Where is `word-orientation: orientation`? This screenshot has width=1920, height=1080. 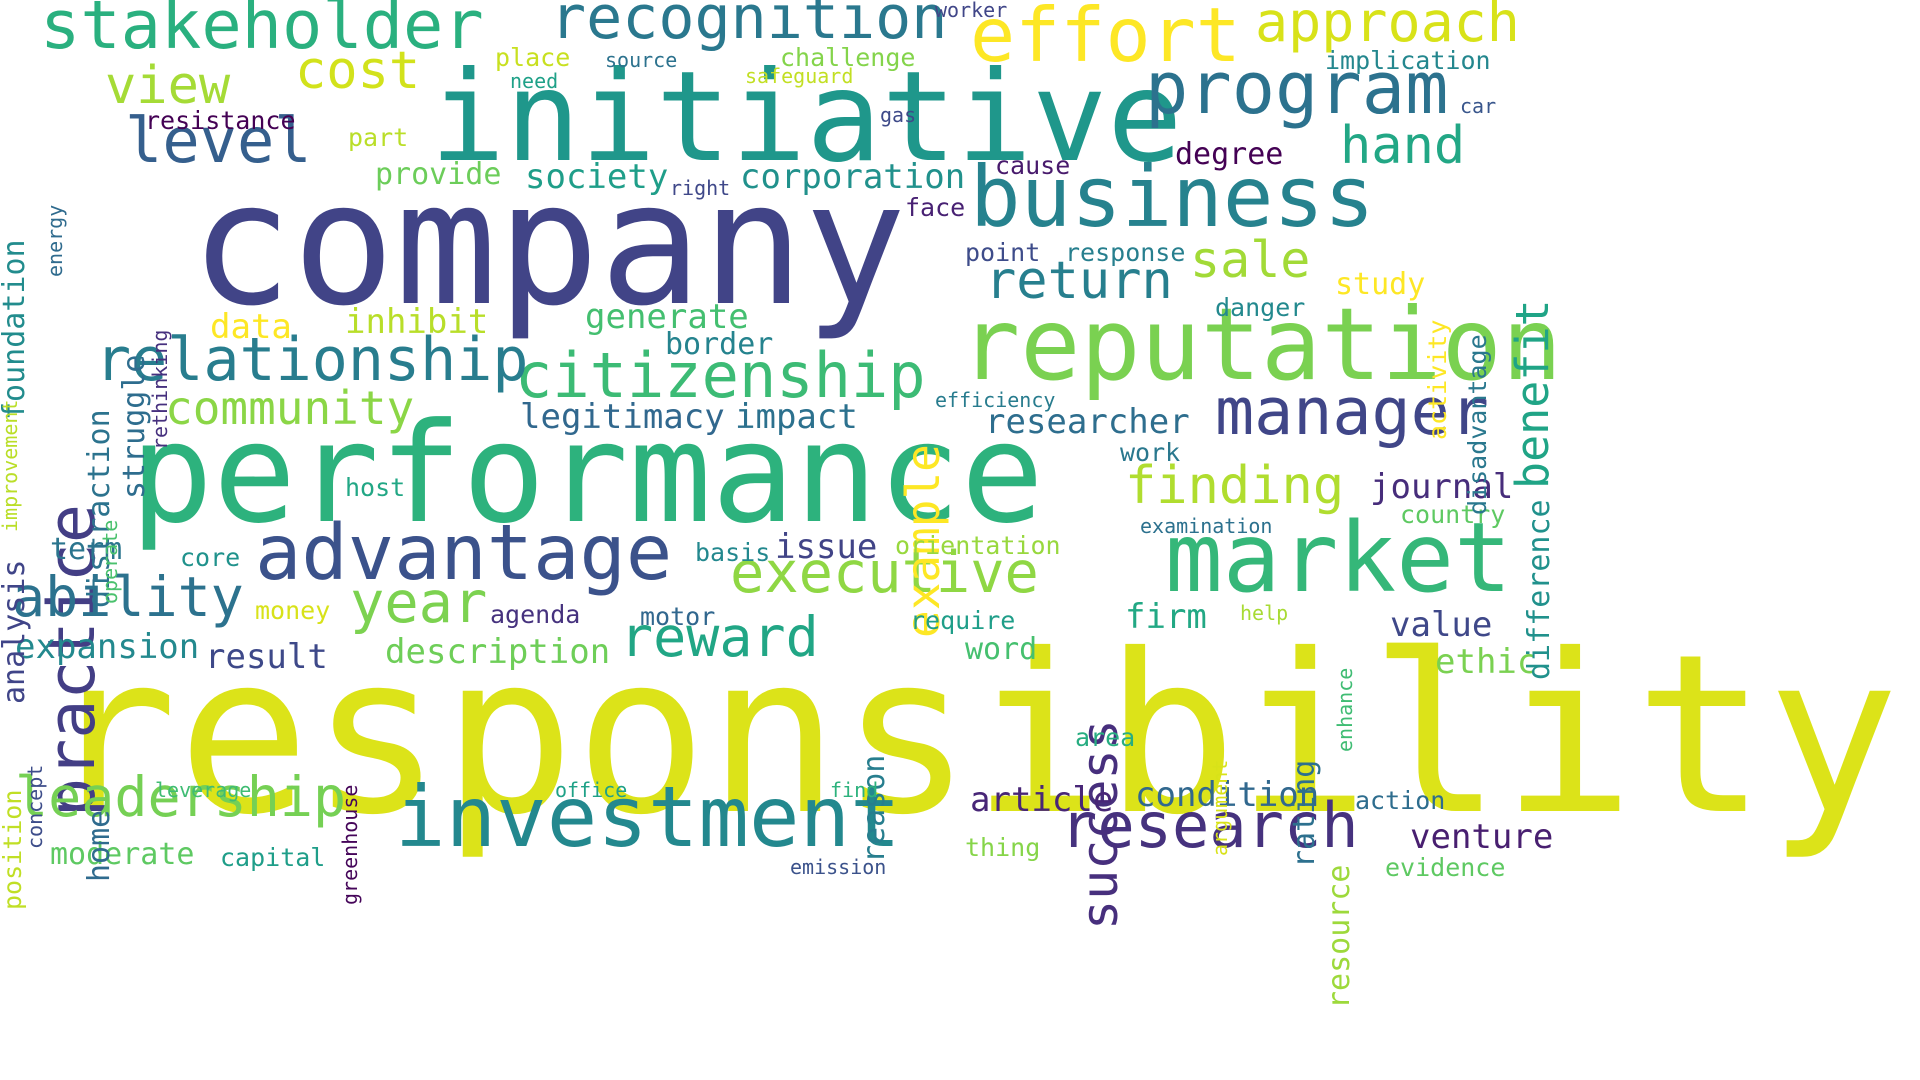
word-orientation: orientation is located at coordinates (978, 545).